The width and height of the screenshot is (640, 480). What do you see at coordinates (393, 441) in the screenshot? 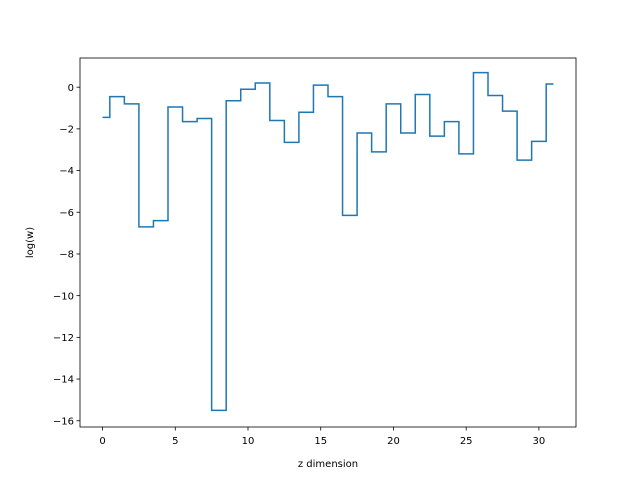
I see `x-tick-label: 20` at bounding box center [393, 441].